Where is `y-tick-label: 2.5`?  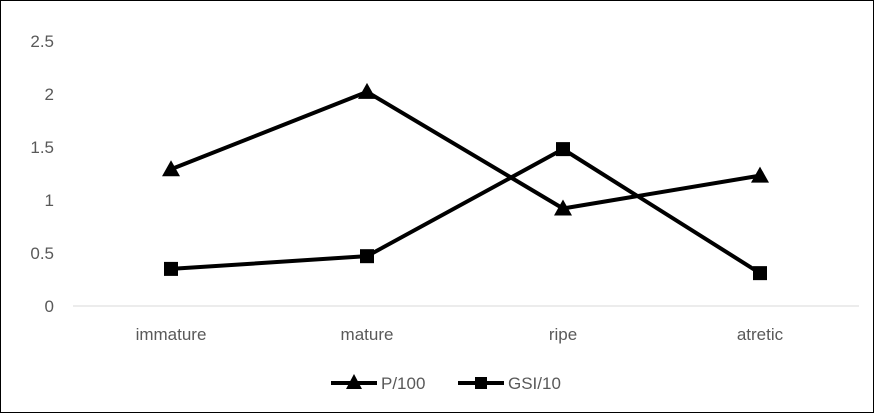 y-tick-label: 2.5 is located at coordinates (42, 41).